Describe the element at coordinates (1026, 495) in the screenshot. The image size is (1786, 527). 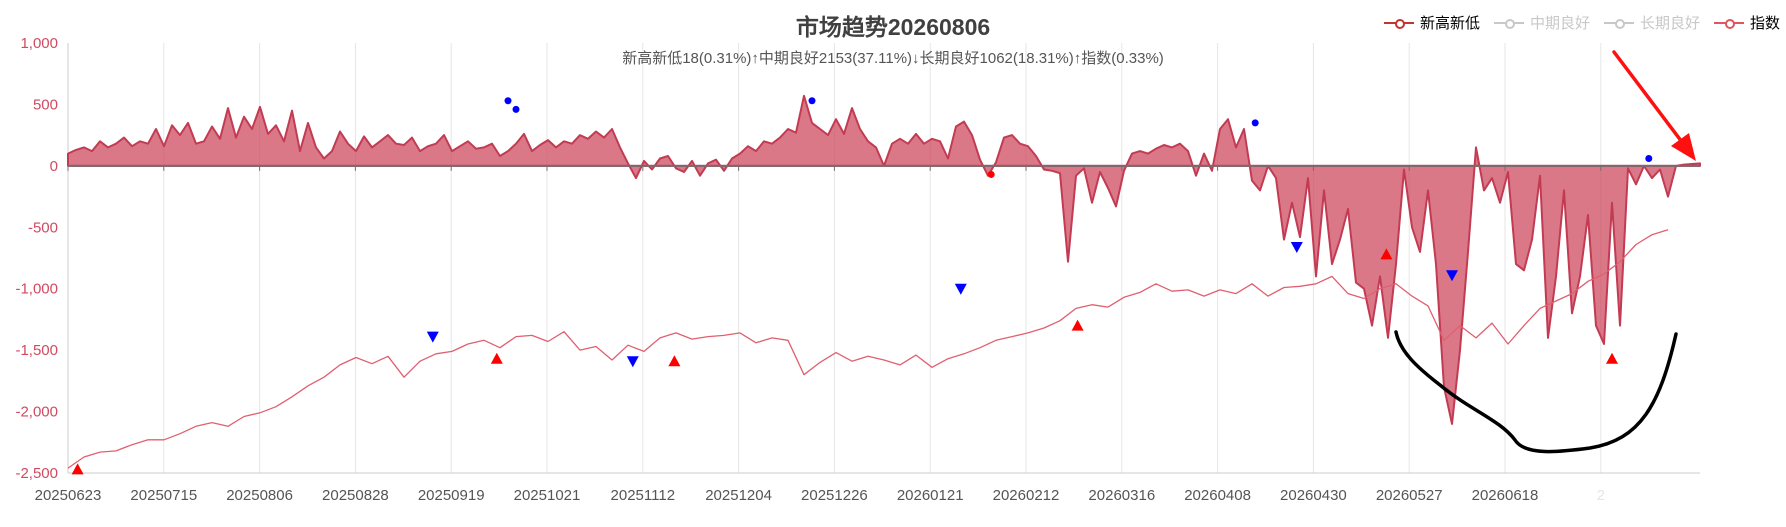
I see `x-tick-label: 20260212` at that location.